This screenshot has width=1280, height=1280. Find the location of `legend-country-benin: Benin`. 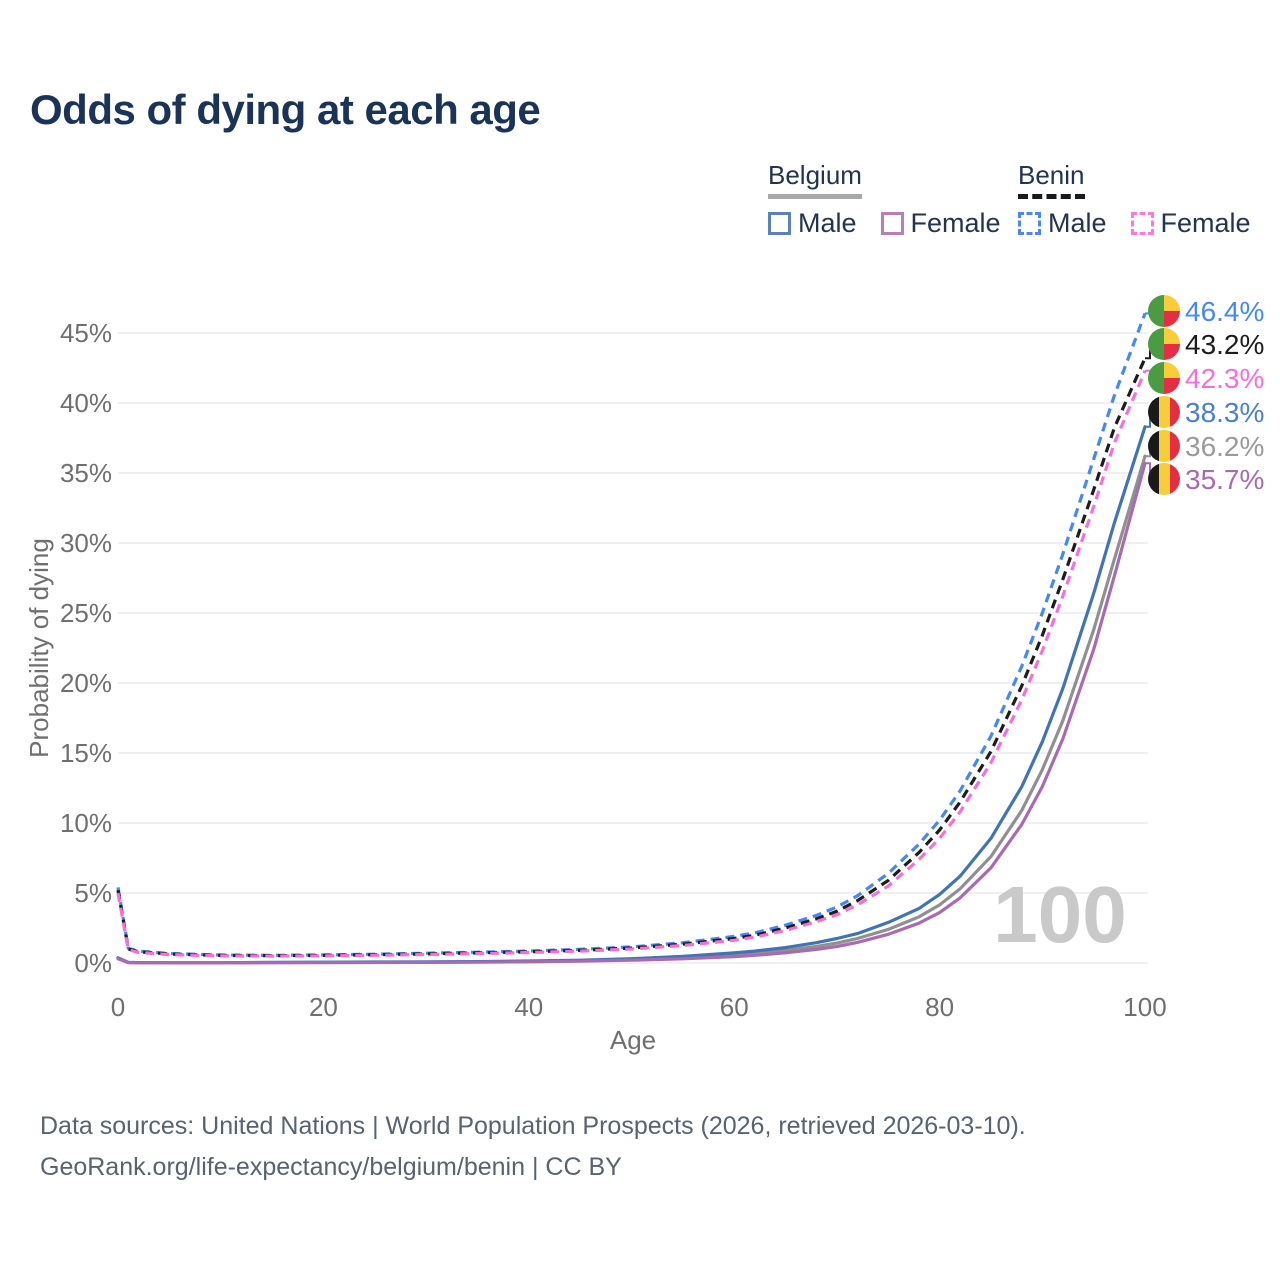

legend-country-benin: Benin is located at coordinates (1051, 179).